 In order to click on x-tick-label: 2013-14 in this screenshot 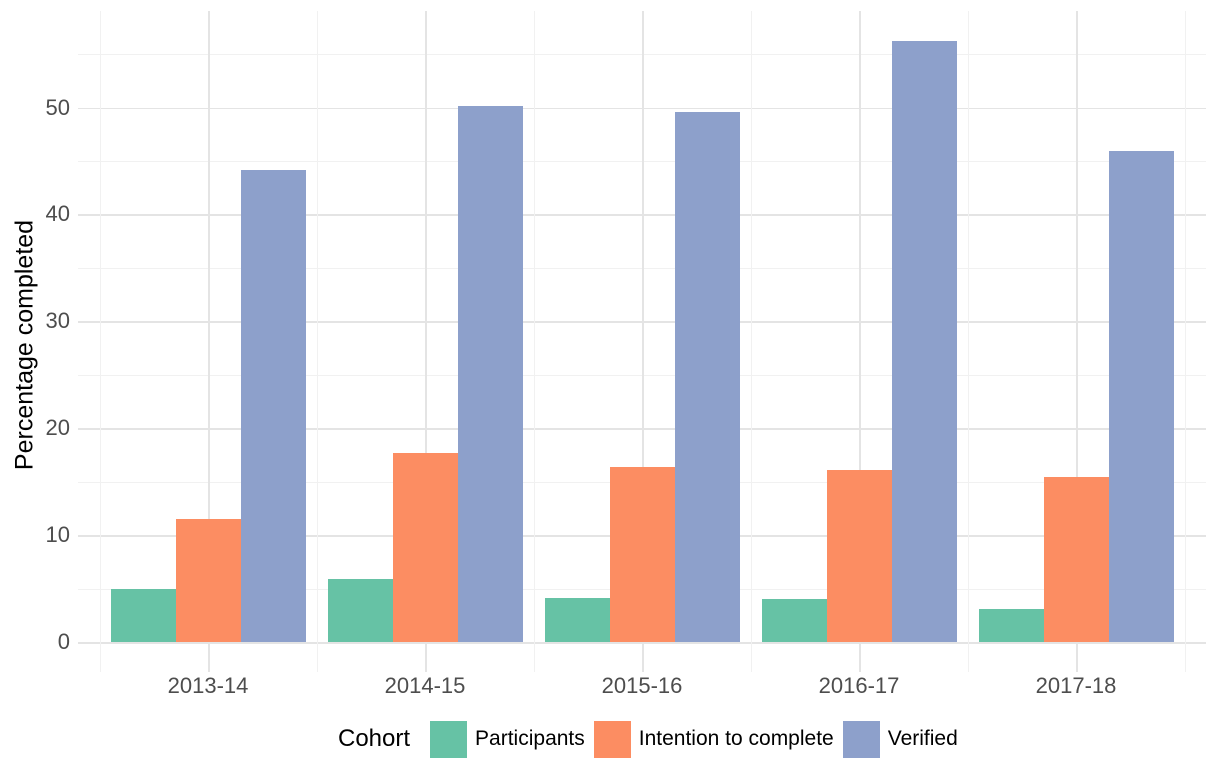, I will do `click(208, 685)`.